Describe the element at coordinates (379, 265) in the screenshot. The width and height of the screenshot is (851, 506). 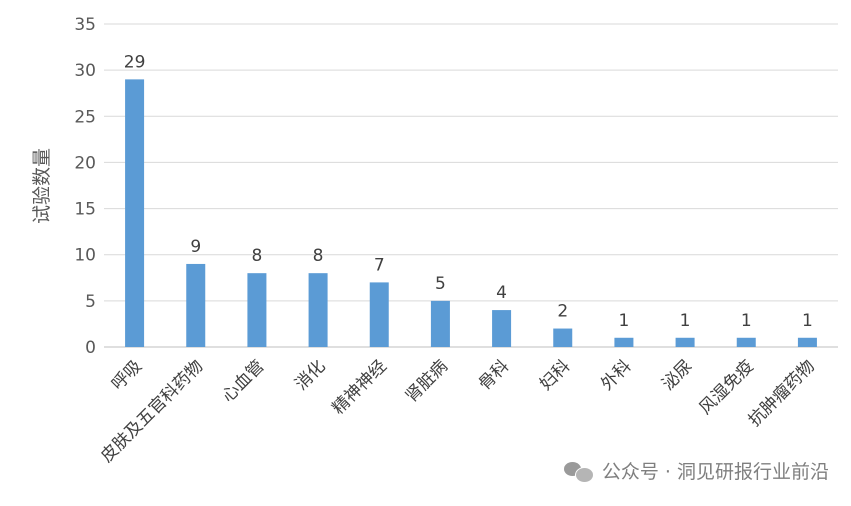
I see `data-label: 7` at that location.